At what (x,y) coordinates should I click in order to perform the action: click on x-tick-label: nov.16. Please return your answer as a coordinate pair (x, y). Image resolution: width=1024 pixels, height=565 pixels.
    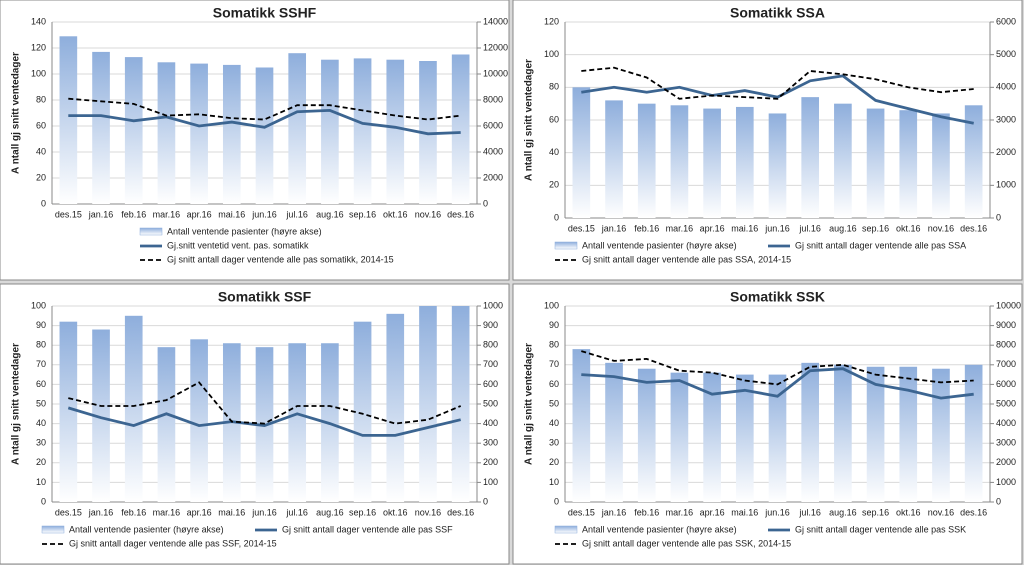
    Looking at the image, I should click on (941, 512).